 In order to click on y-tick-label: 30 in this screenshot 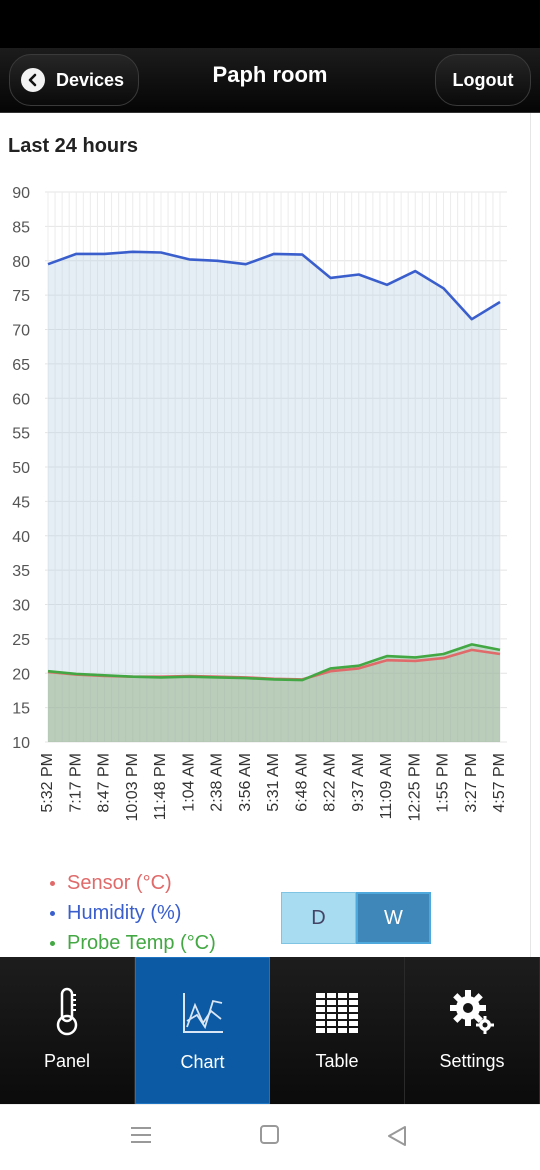, I will do `click(21, 606)`.